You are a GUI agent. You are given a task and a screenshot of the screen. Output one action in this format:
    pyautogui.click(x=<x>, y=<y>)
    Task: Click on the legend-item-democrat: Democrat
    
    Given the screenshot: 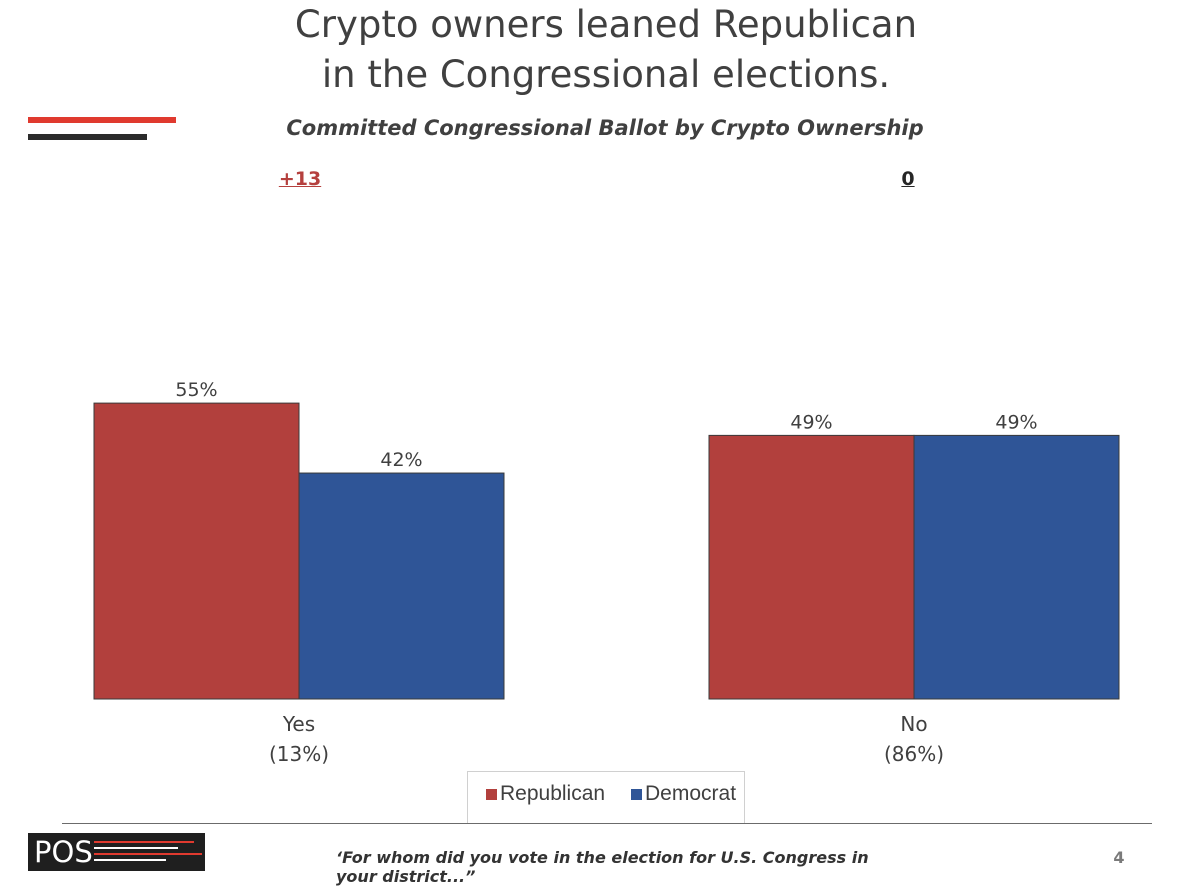 What is the action you would take?
    pyautogui.click(x=683, y=794)
    